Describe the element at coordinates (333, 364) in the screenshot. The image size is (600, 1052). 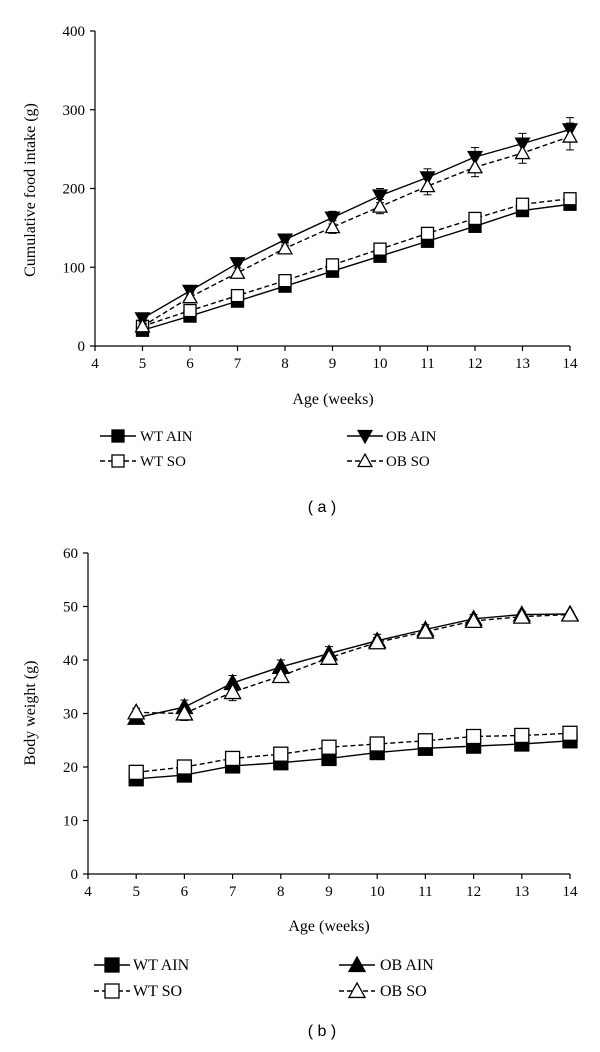
I see `x-tick-label: 9` at that location.